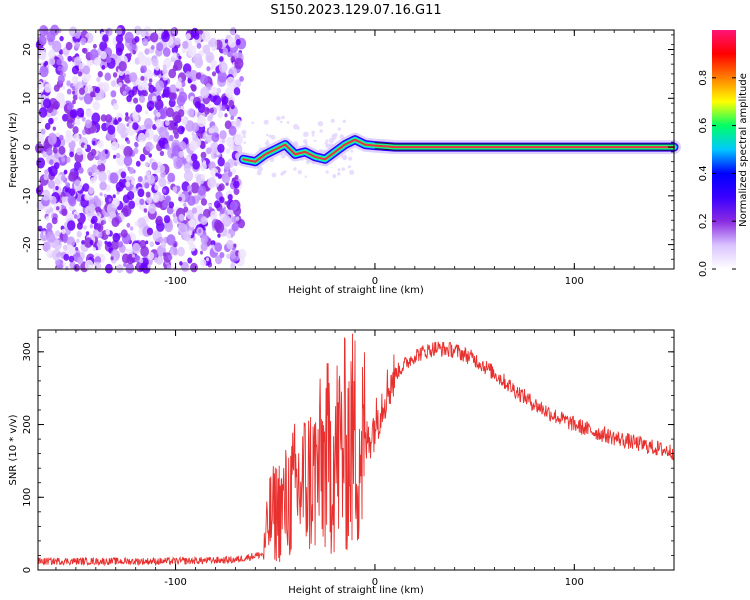 Image resolution: width=750 pixels, height=600 pixels. I want to click on ridge-outline-bottom, so click(524, 149).